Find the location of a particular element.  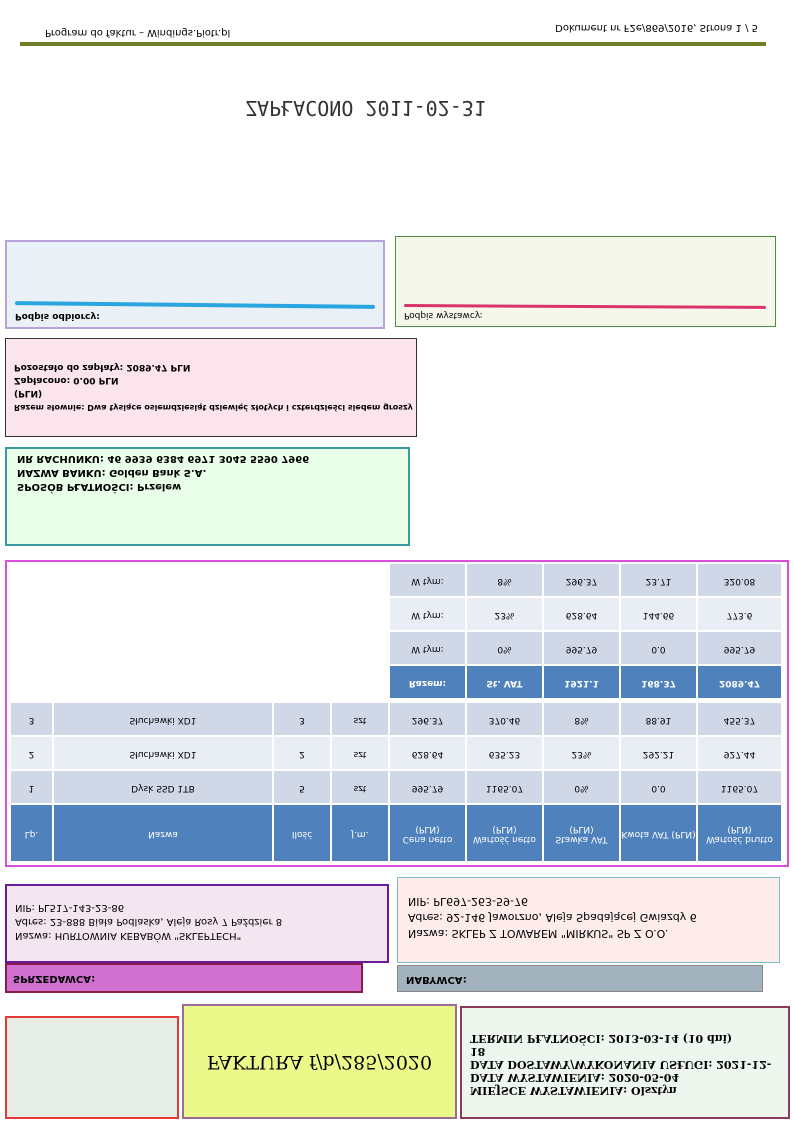

row-cell: 292.21 is located at coordinates (658, 753).